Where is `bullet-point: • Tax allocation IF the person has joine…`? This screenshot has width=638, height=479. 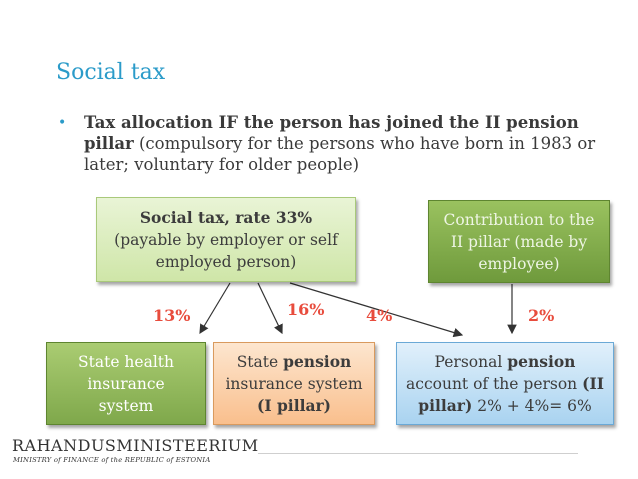
bullet-point: • Tax allocation IF the person has joine… is located at coordinates (328, 143).